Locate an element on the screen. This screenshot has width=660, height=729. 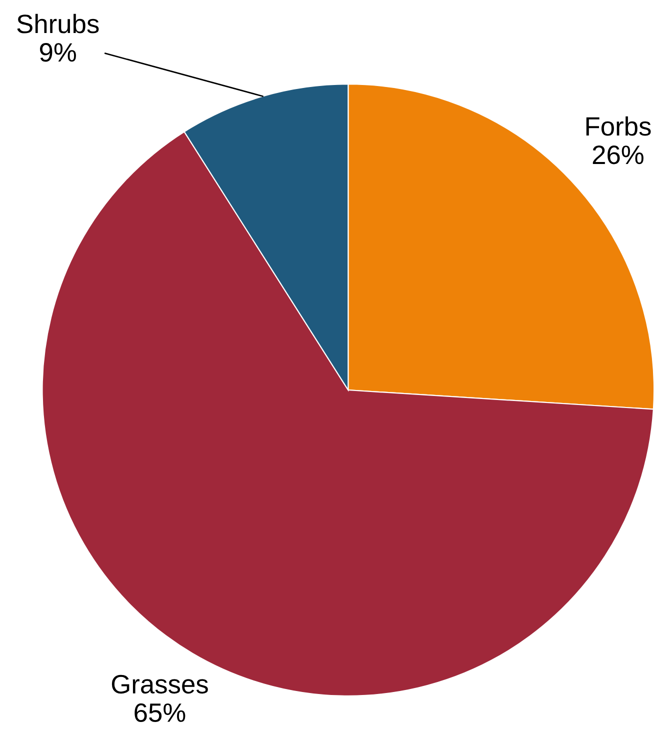
slice-label: Grasses is located at coordinates (160, 684).